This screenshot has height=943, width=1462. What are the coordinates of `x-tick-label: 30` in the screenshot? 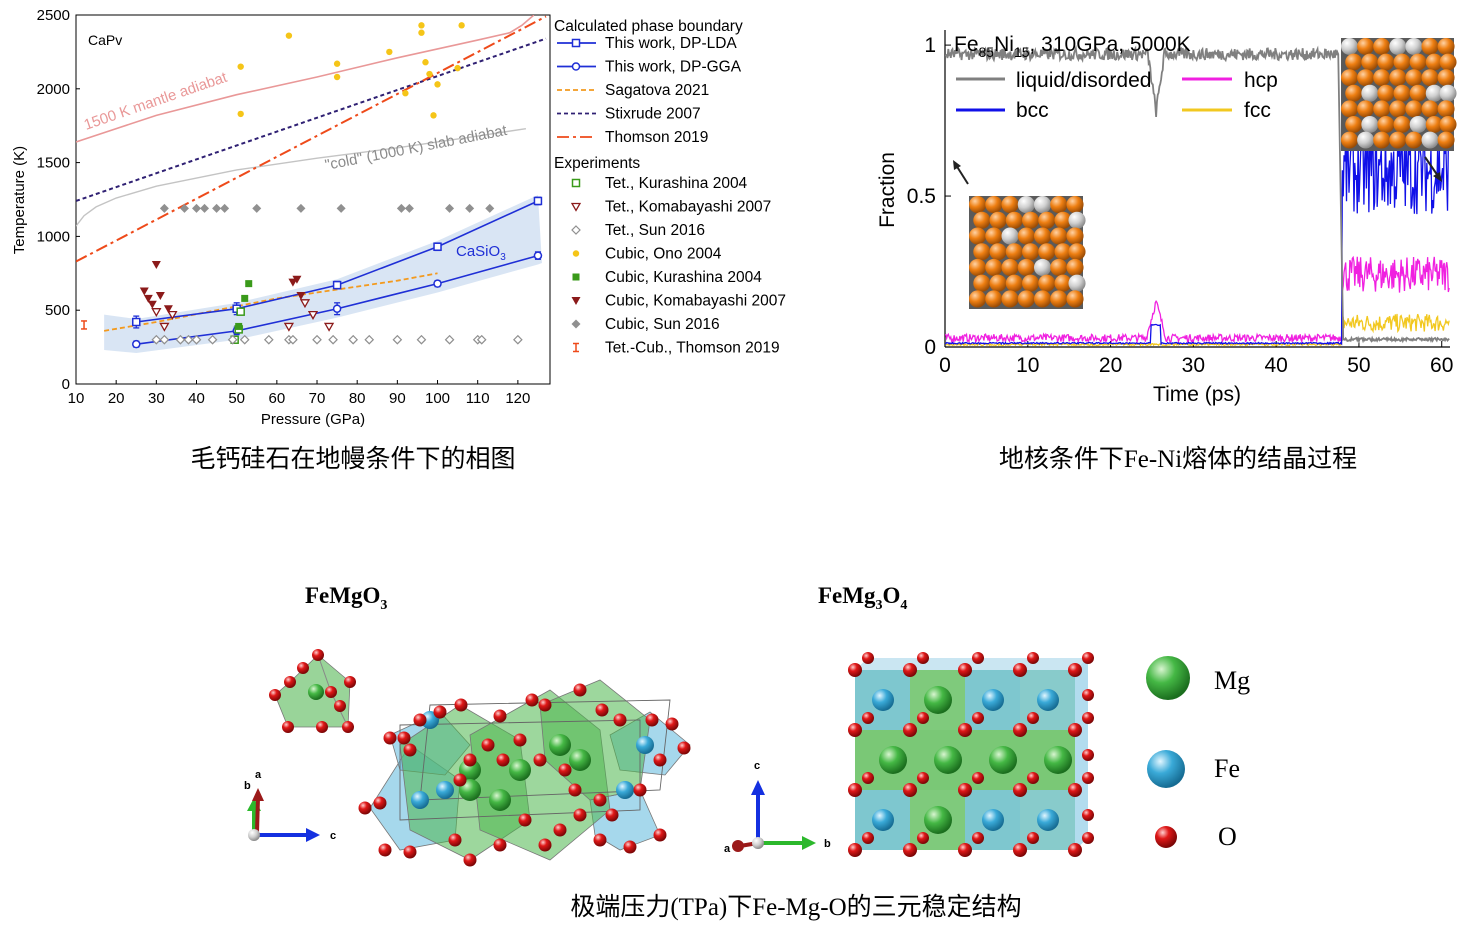 It's located at (1193, 365).